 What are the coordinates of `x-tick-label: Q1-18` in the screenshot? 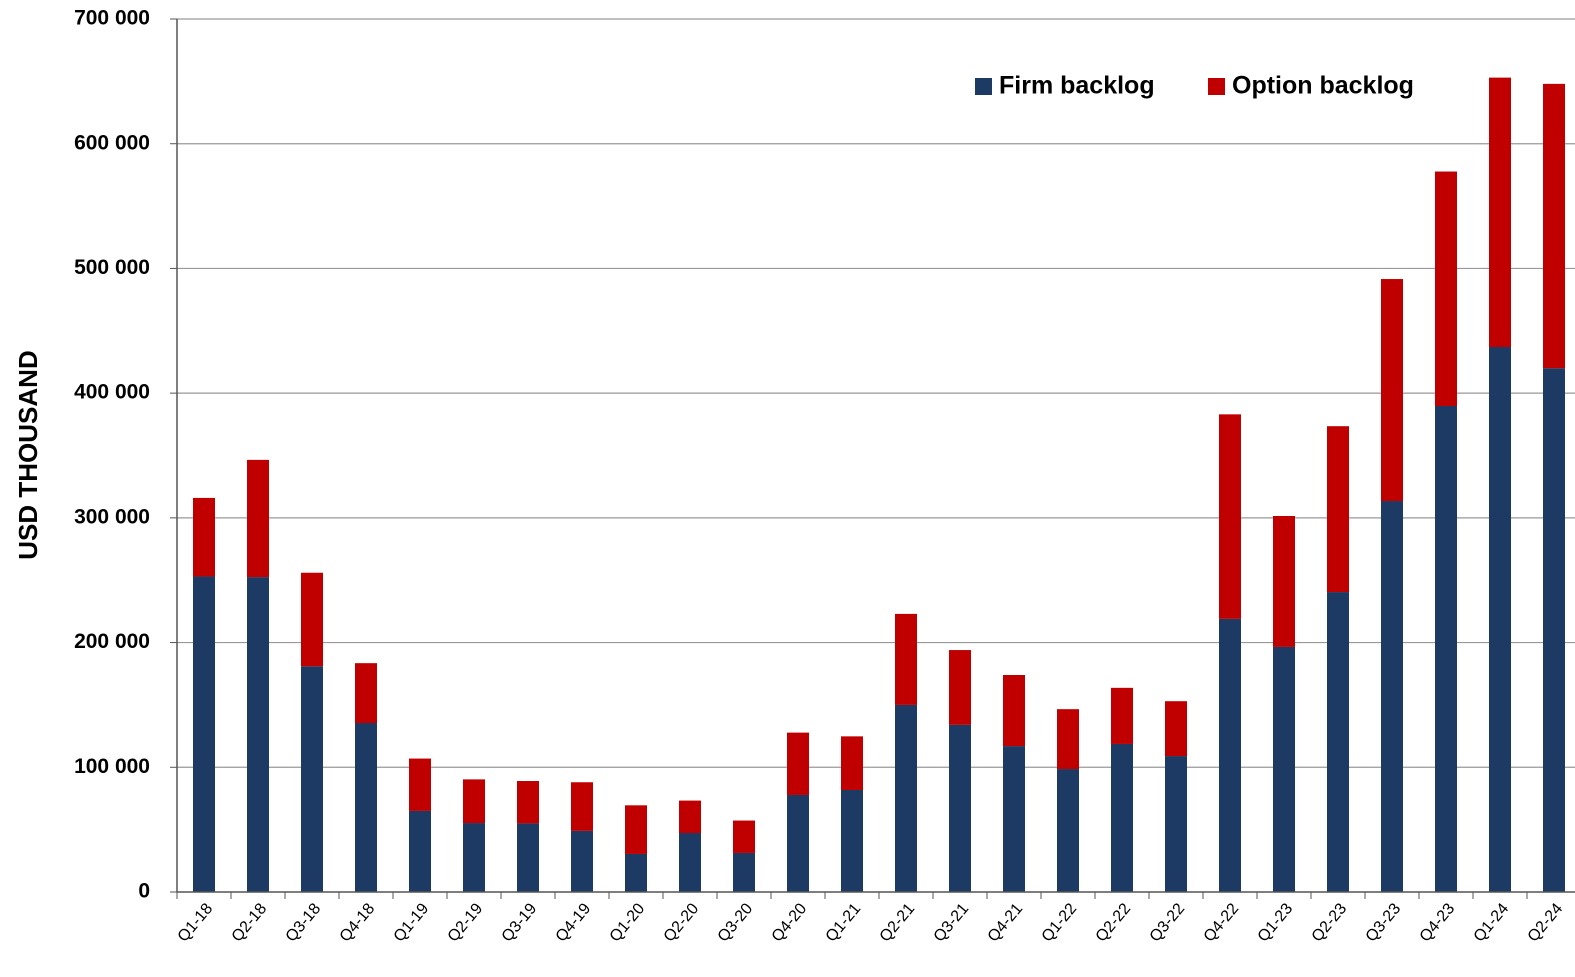 It's located at (196, 922).